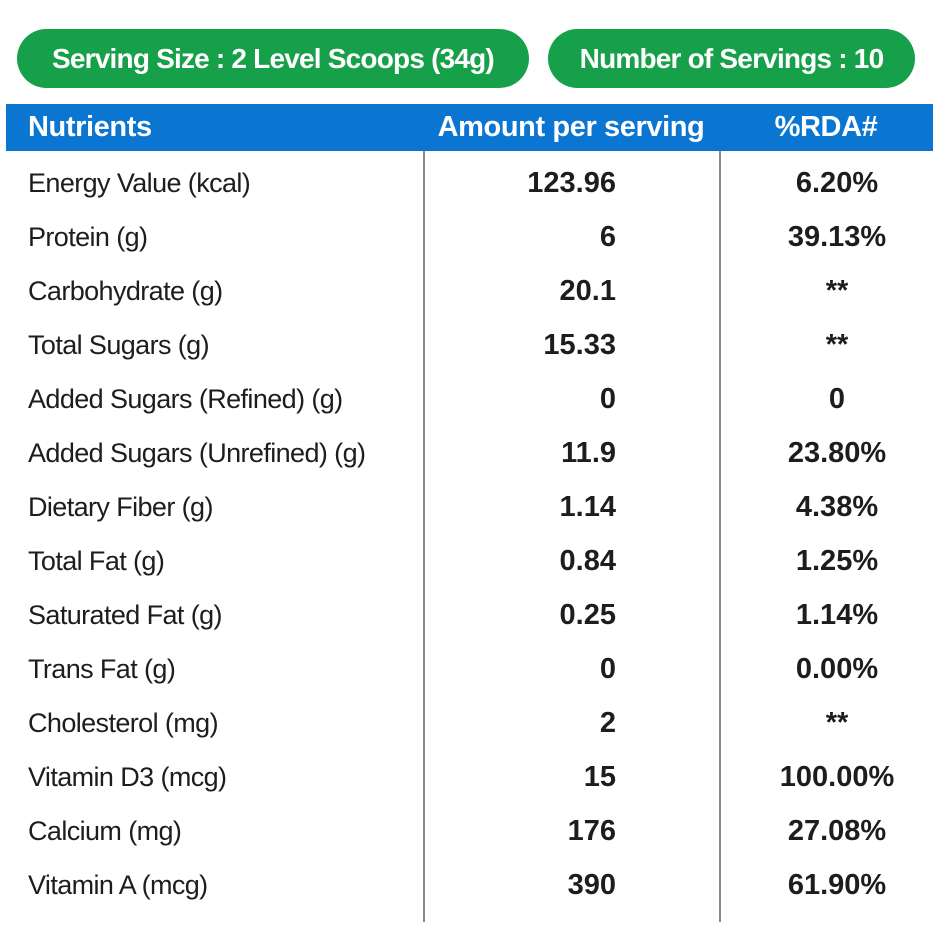  I want to click on table-row: Total Sugars (g) 15.33 **, so click(469, 345).